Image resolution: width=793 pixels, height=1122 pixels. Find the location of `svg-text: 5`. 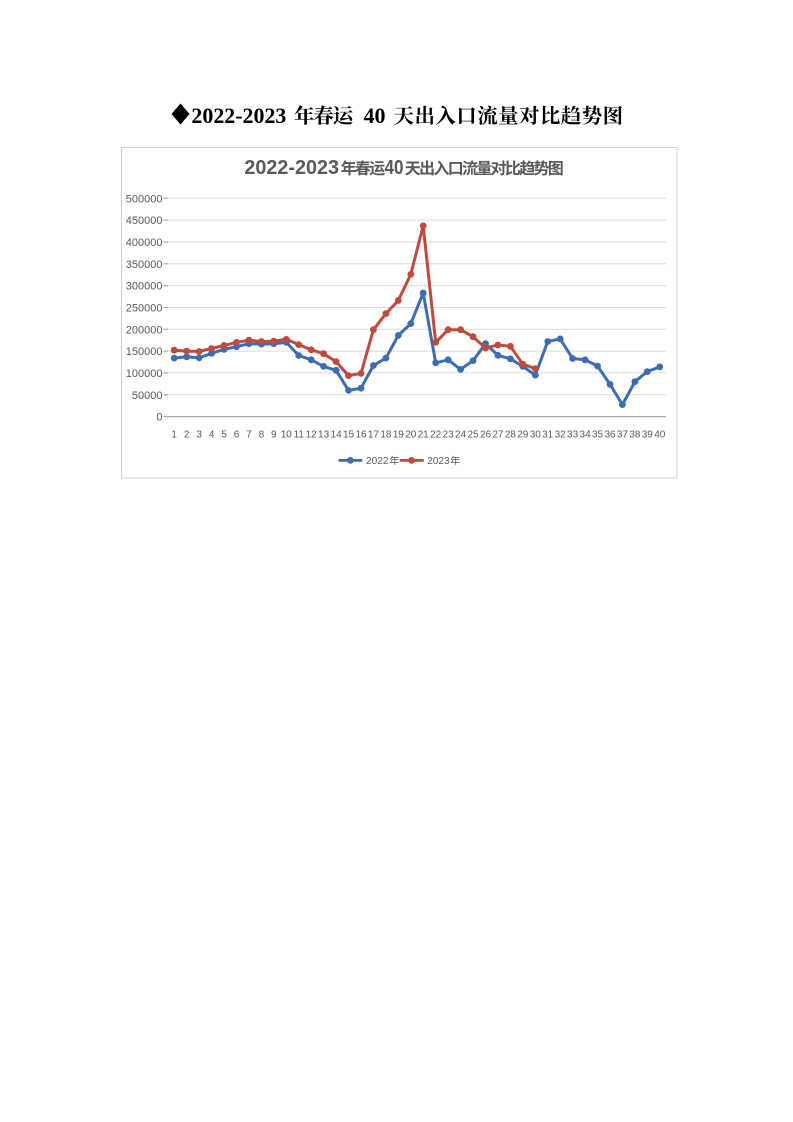

svg-text: 5 is located at coordinates (224, 435).